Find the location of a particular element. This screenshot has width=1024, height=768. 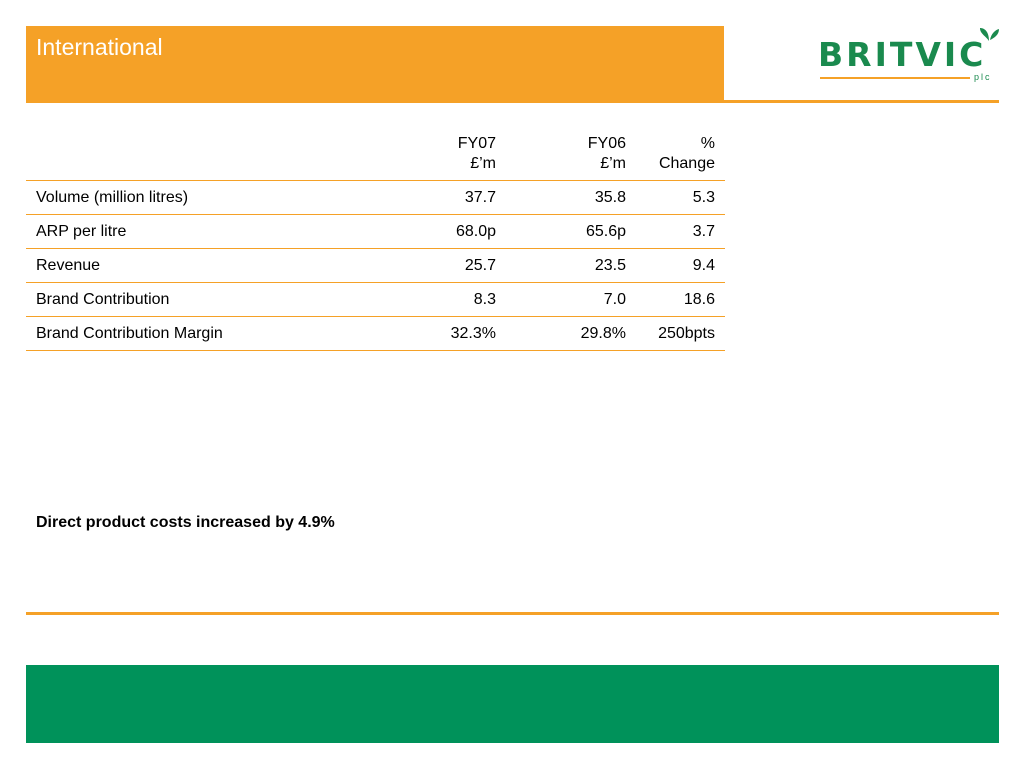

row-label: Revenue is located at coordinates (201, 265).